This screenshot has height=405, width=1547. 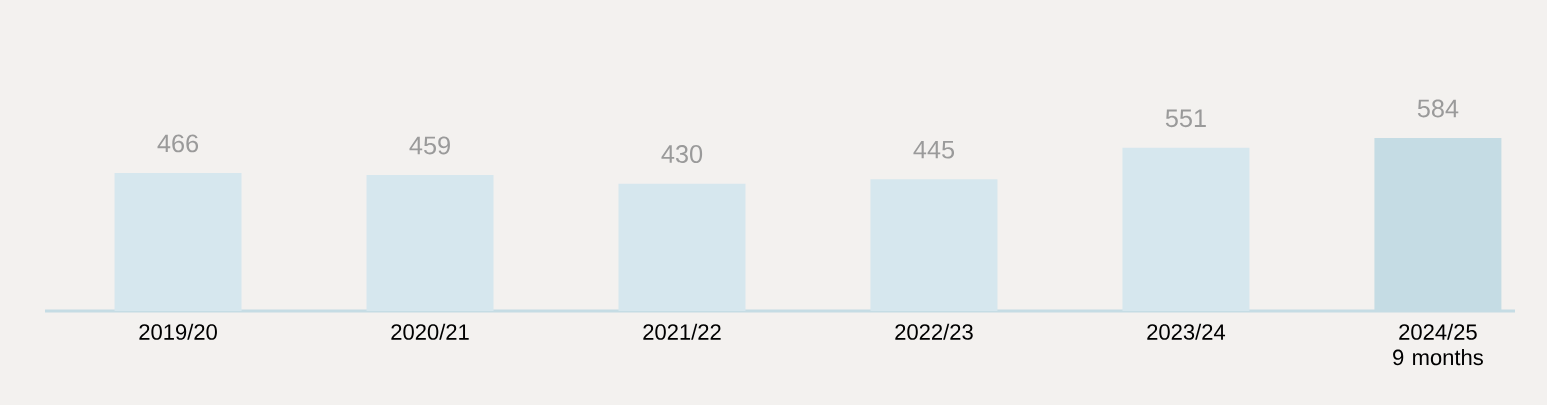 I want to click on x-tick-label: 2021/22, so click(x=682, y=331).